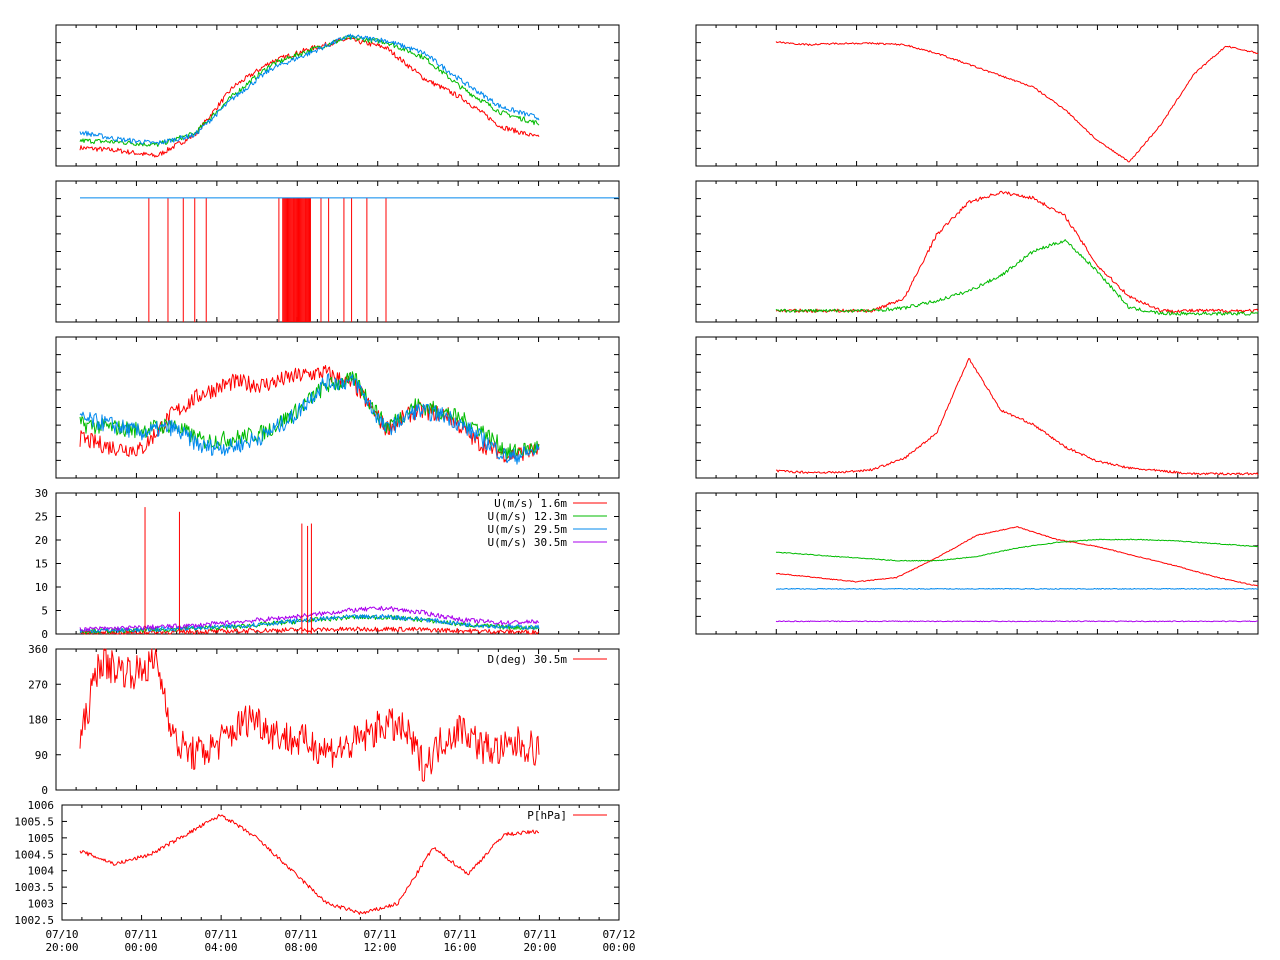  I want to click on legend-entry: U(m/s) 12.3m, so click(528, 516).